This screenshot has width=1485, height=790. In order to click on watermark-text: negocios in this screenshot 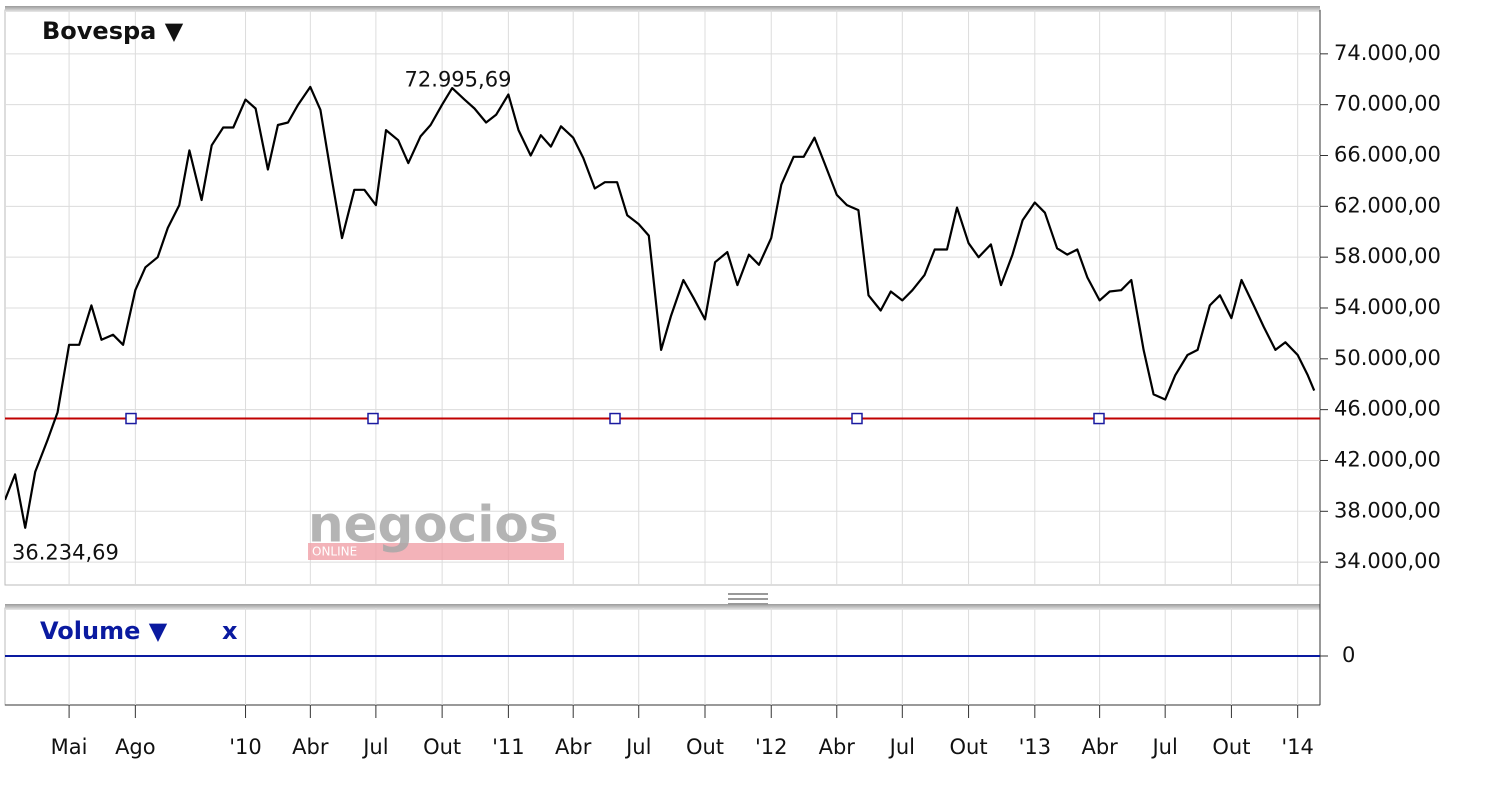, I will do `click(433, 525)`.